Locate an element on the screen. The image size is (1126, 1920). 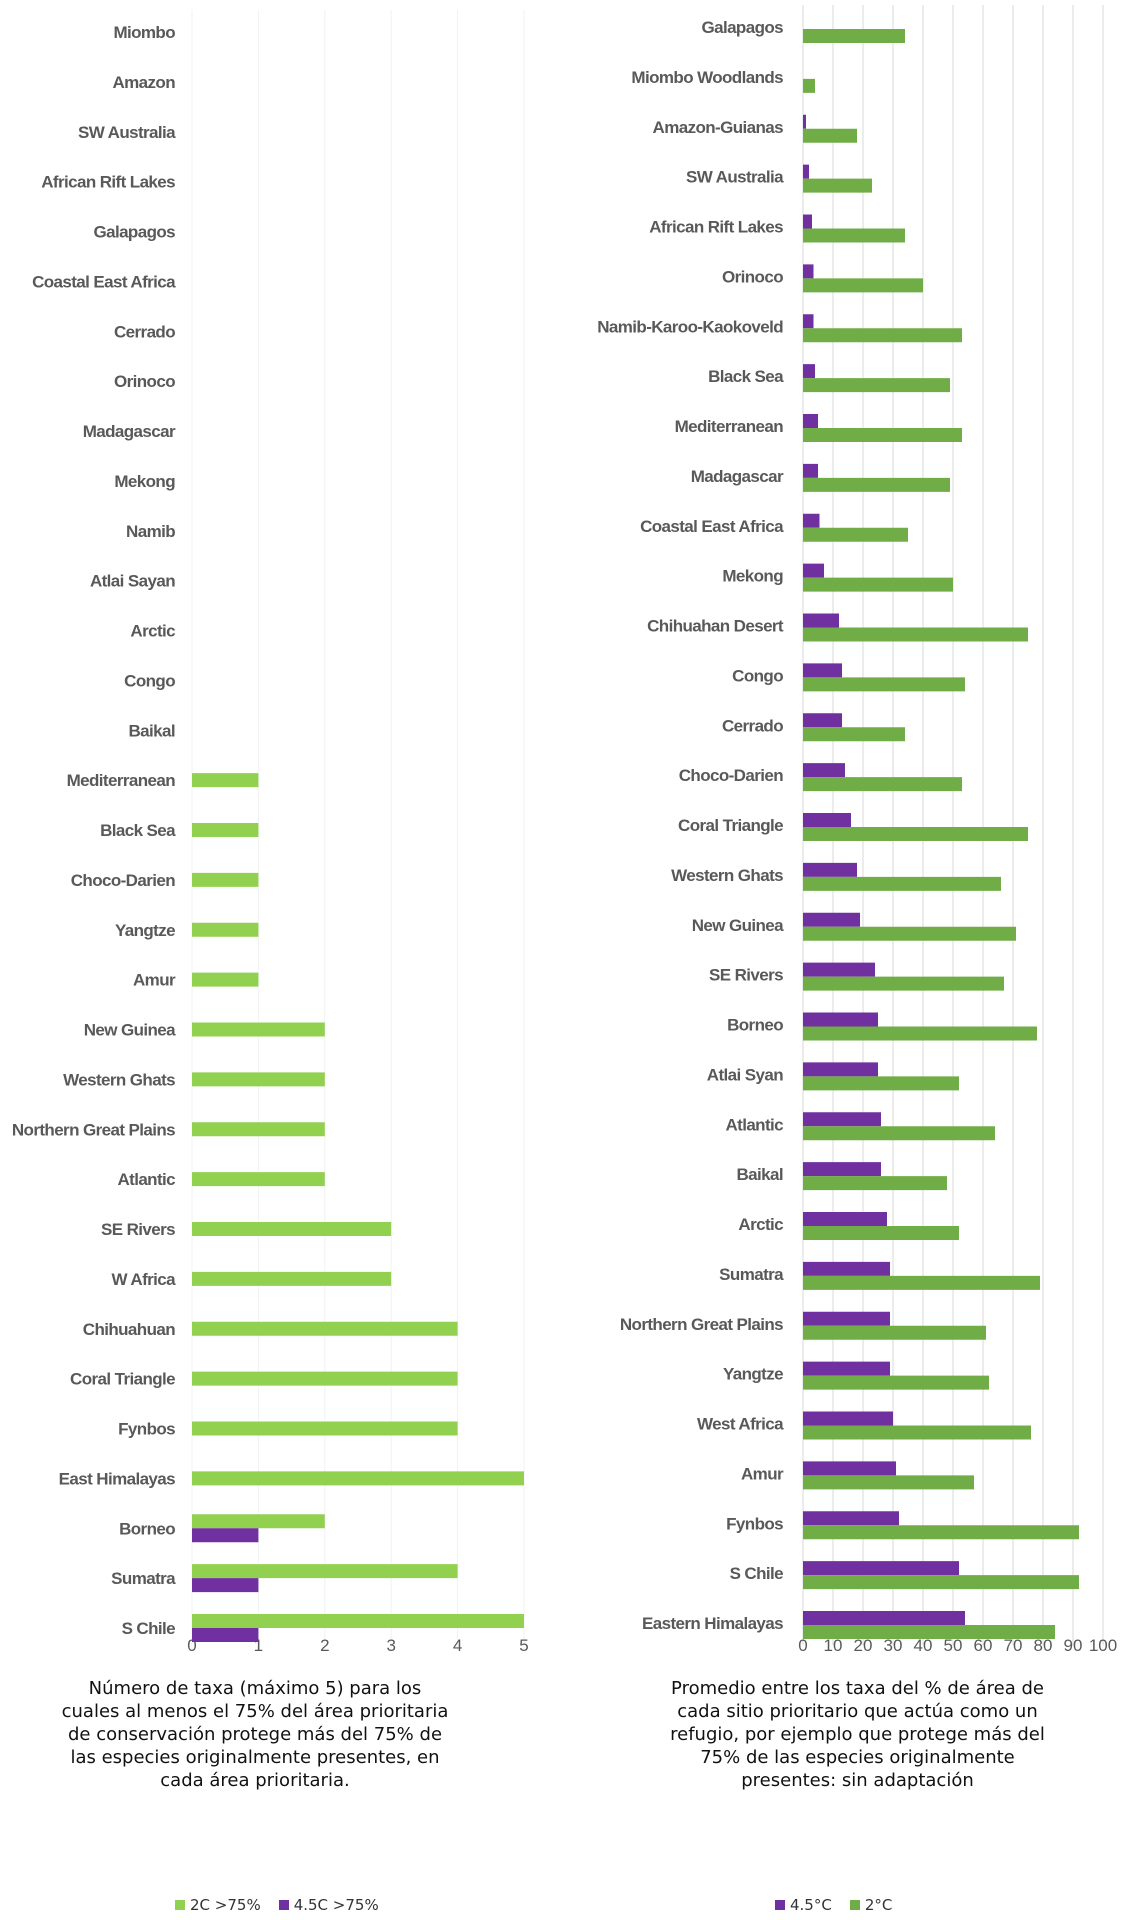
category-label: W Africa is located at coordinates (143, 1279).